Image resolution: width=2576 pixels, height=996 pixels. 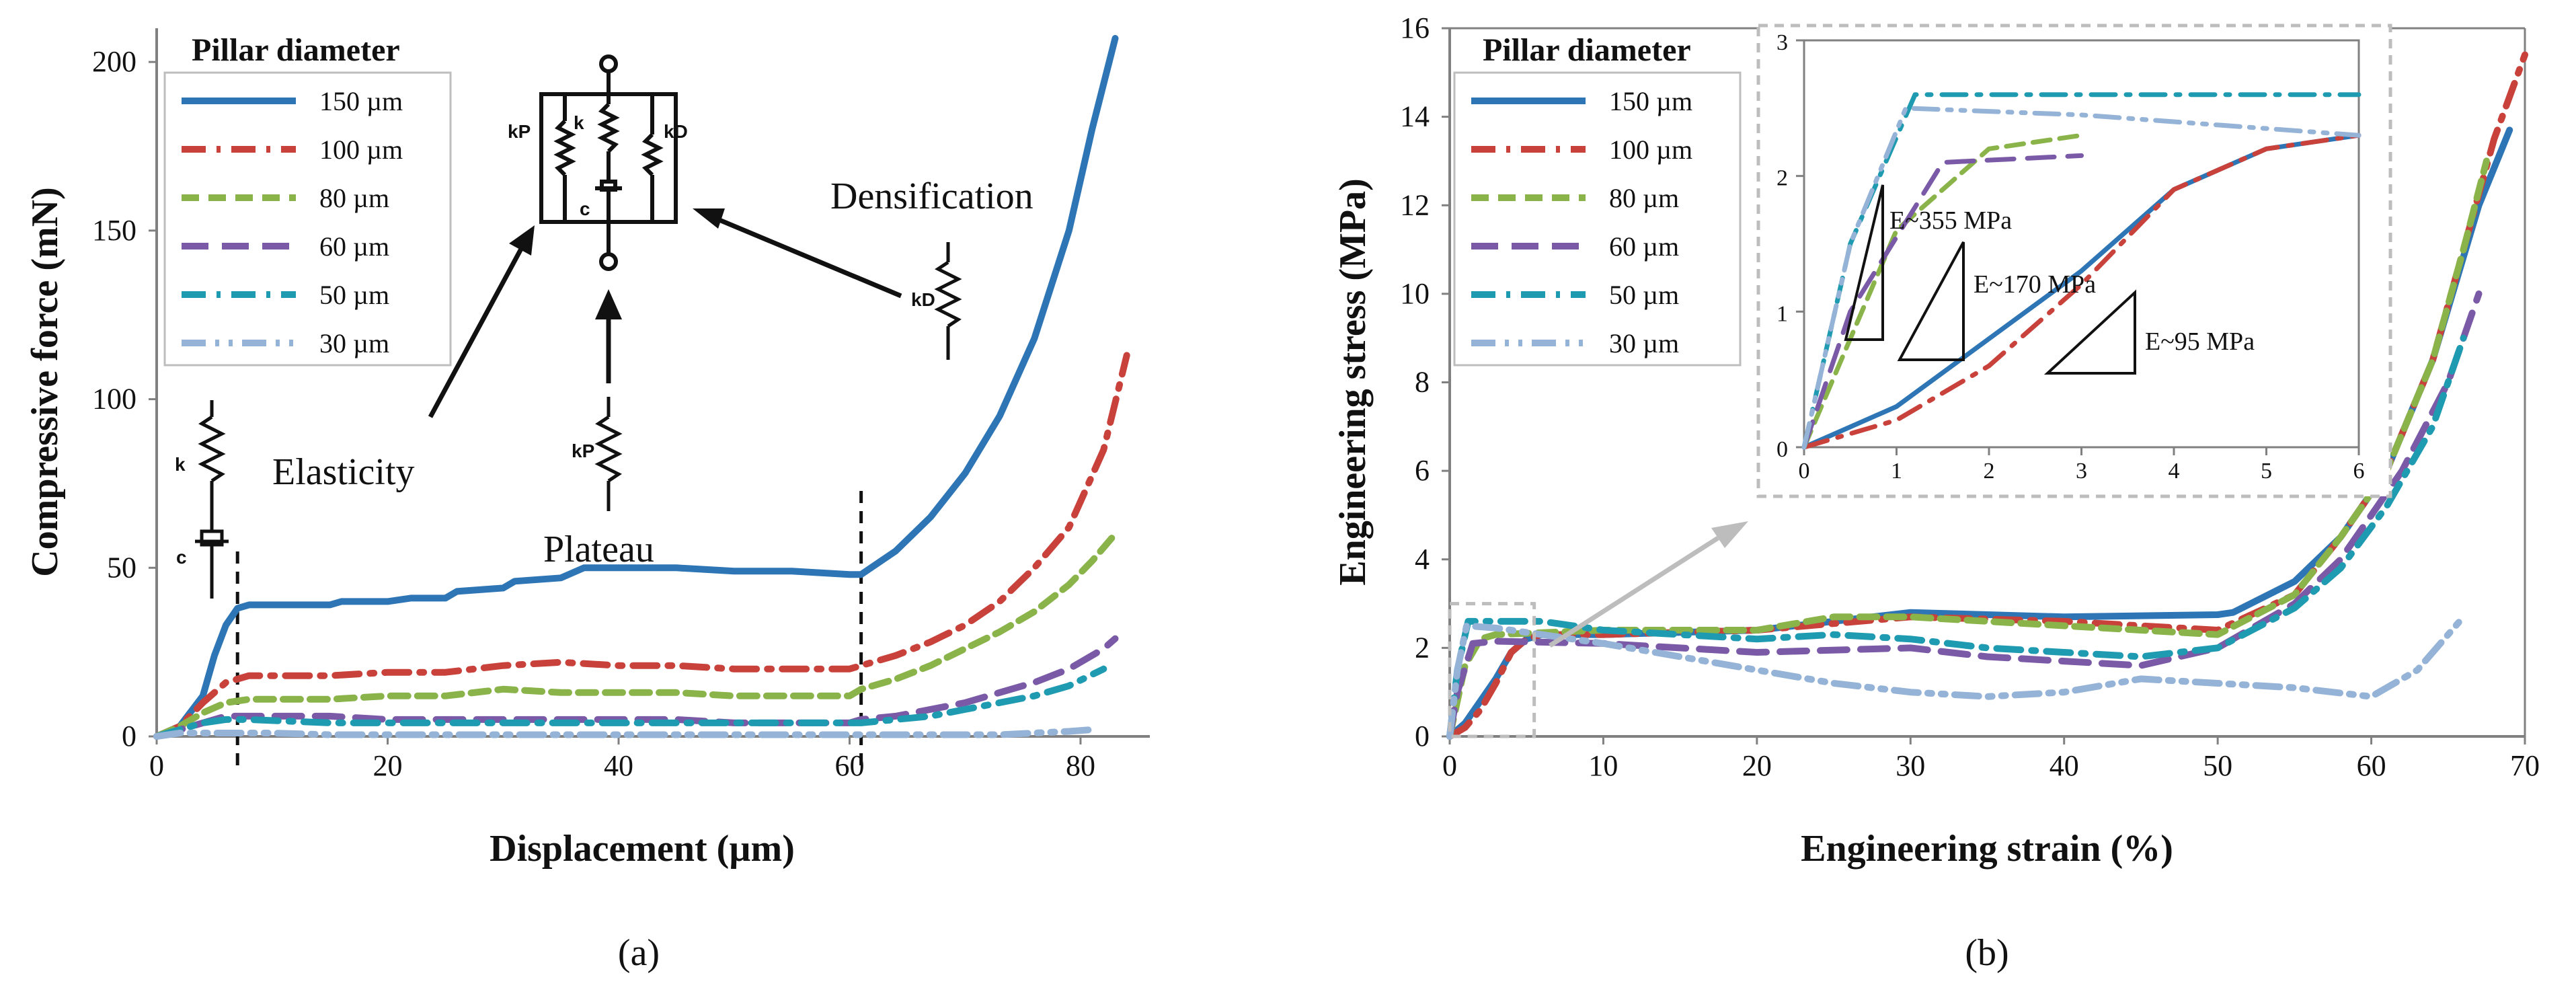 I want to click on b-y-tick-label: 0, so click(x=1422, y=736).